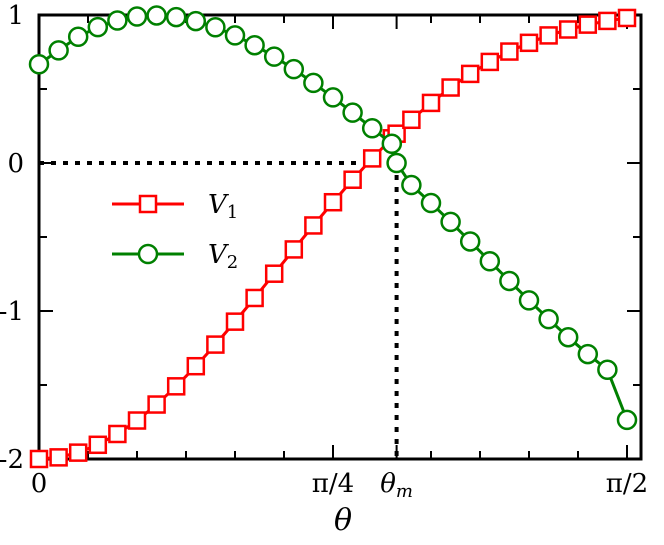  I want to click on x-axis-title: θ, so click(343, 520).